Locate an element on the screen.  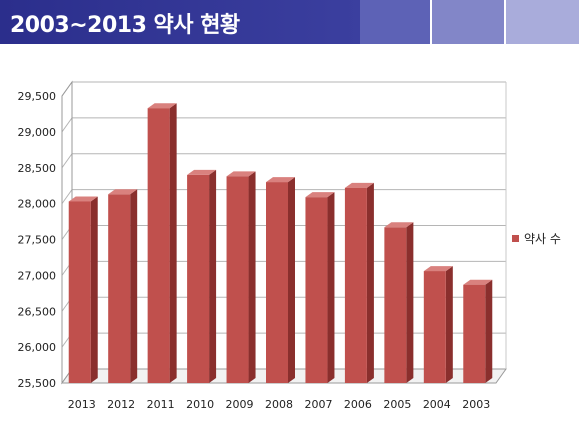
legend-label: 약사 수 is located at coordinates (542, 238).